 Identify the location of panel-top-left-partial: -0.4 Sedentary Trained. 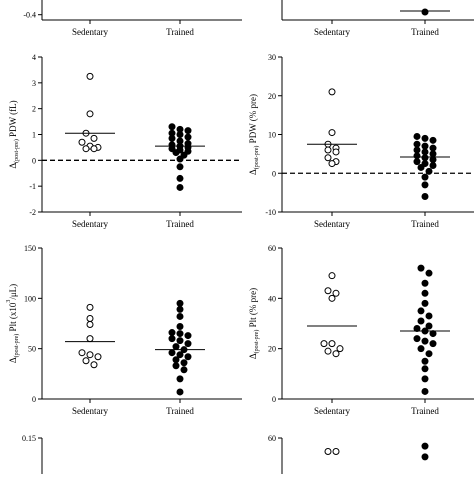
(132, 18).